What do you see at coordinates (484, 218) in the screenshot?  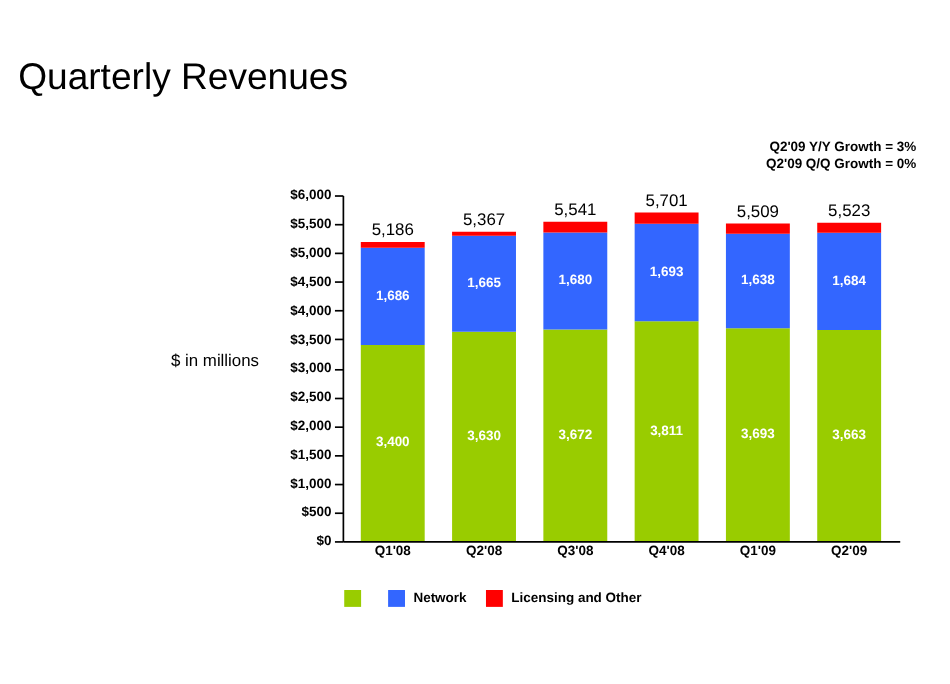 I see `total-label: 5,367` at bounding box center [484, 218].